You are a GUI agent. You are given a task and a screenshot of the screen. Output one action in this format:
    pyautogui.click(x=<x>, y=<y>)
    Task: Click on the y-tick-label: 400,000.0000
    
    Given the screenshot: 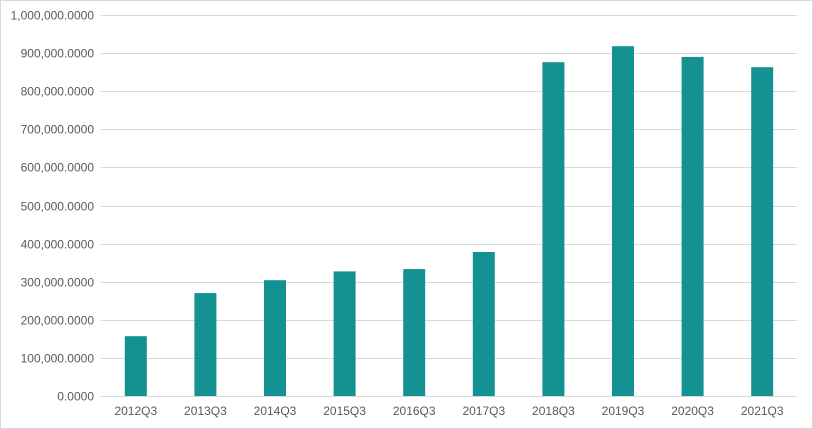 What is the action you would take?
    pyautogui.click(x=58, y=245)
    